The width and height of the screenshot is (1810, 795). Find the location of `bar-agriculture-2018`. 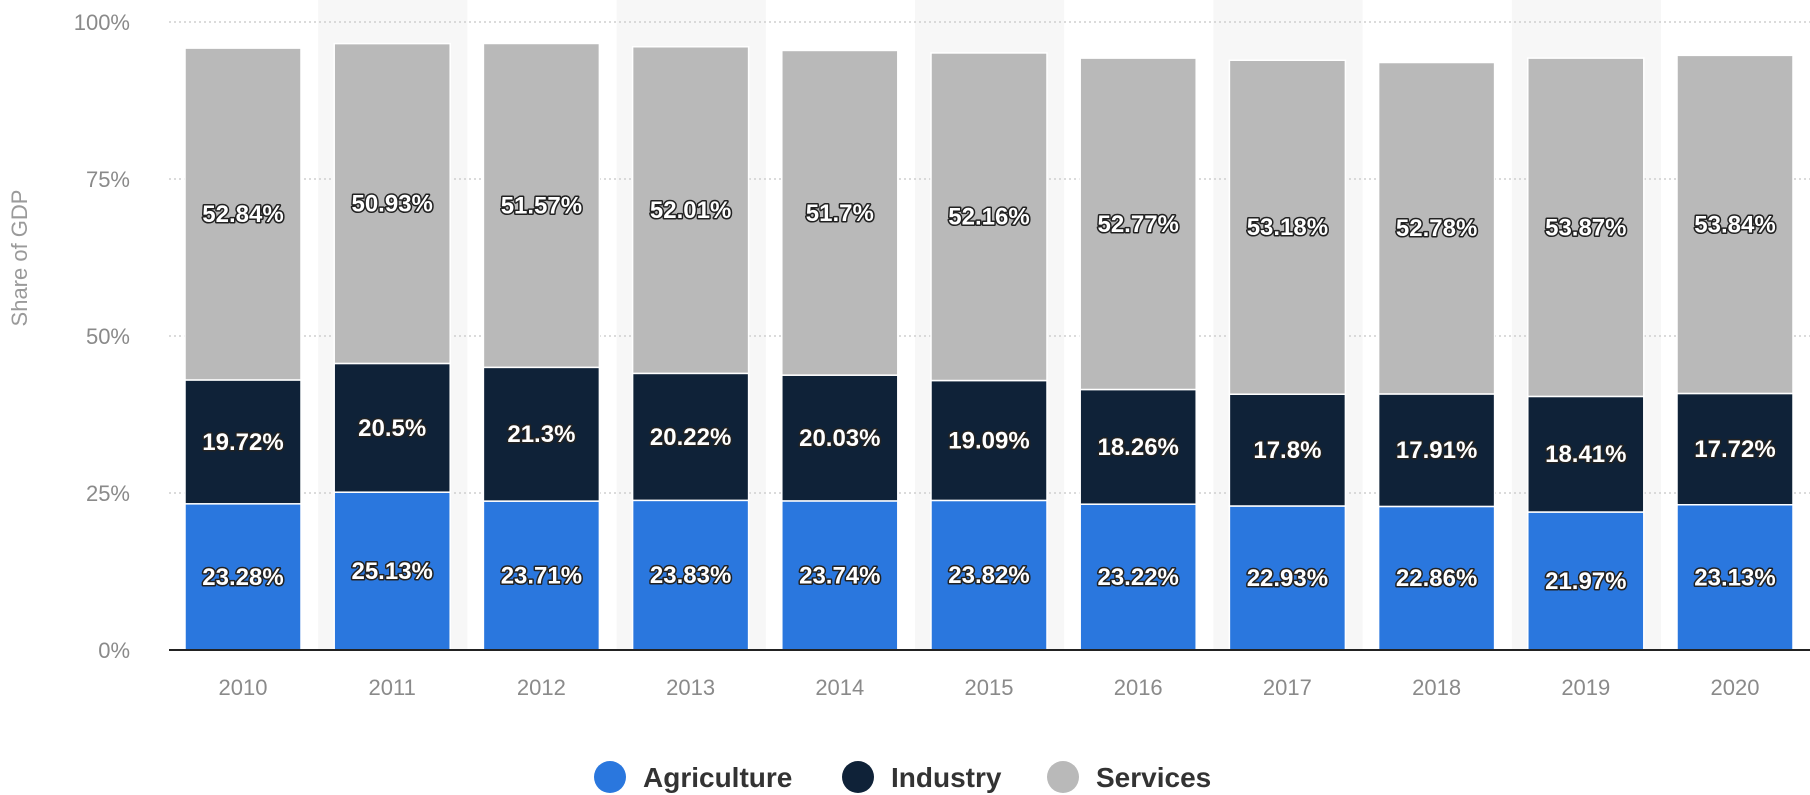

bar-agriculture-2018 is located at coordinates (1436, 578).